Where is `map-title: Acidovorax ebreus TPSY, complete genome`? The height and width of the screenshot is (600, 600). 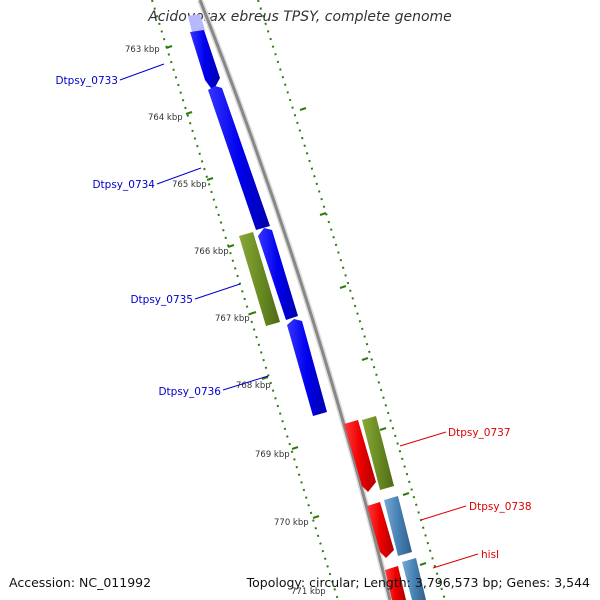
map-title: Acidovorax ebreus TPSY, complete genome is located at coordinates (300, 17).